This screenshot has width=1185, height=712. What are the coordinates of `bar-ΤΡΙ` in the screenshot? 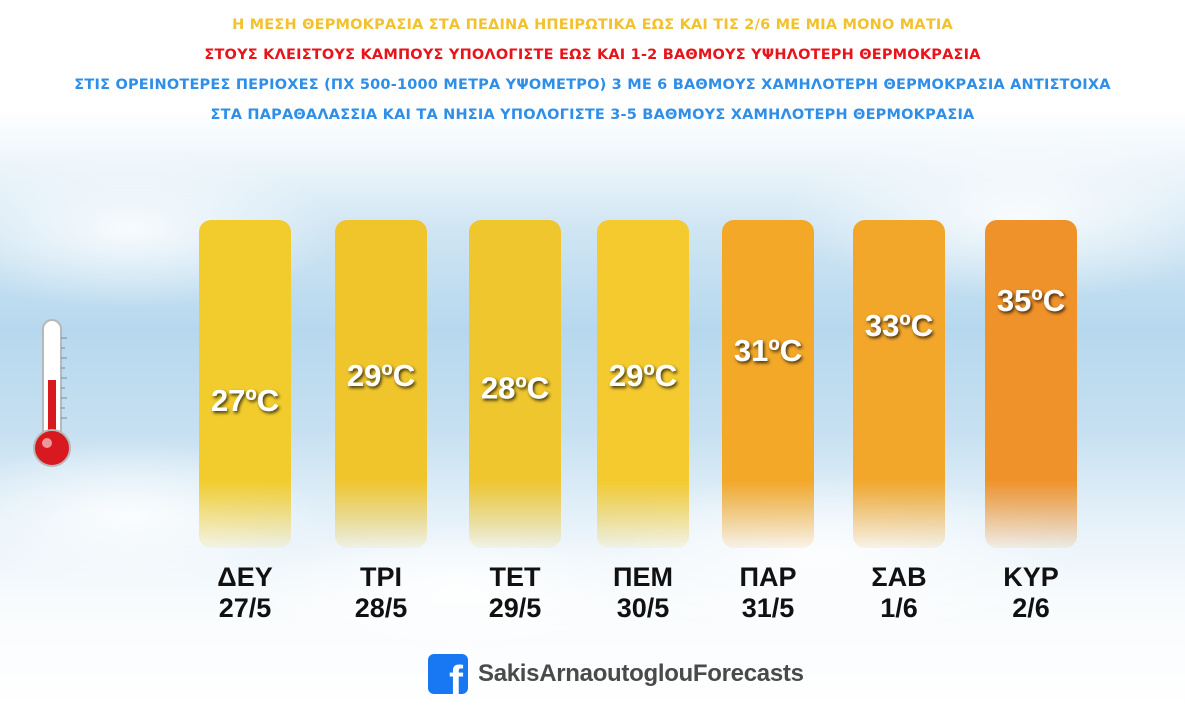 It's located at (381, 384).